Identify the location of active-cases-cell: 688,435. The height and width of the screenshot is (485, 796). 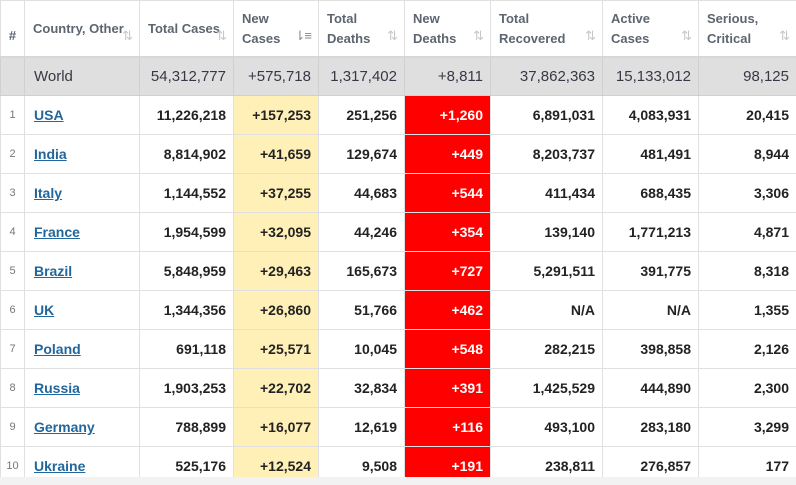
(650, 193).